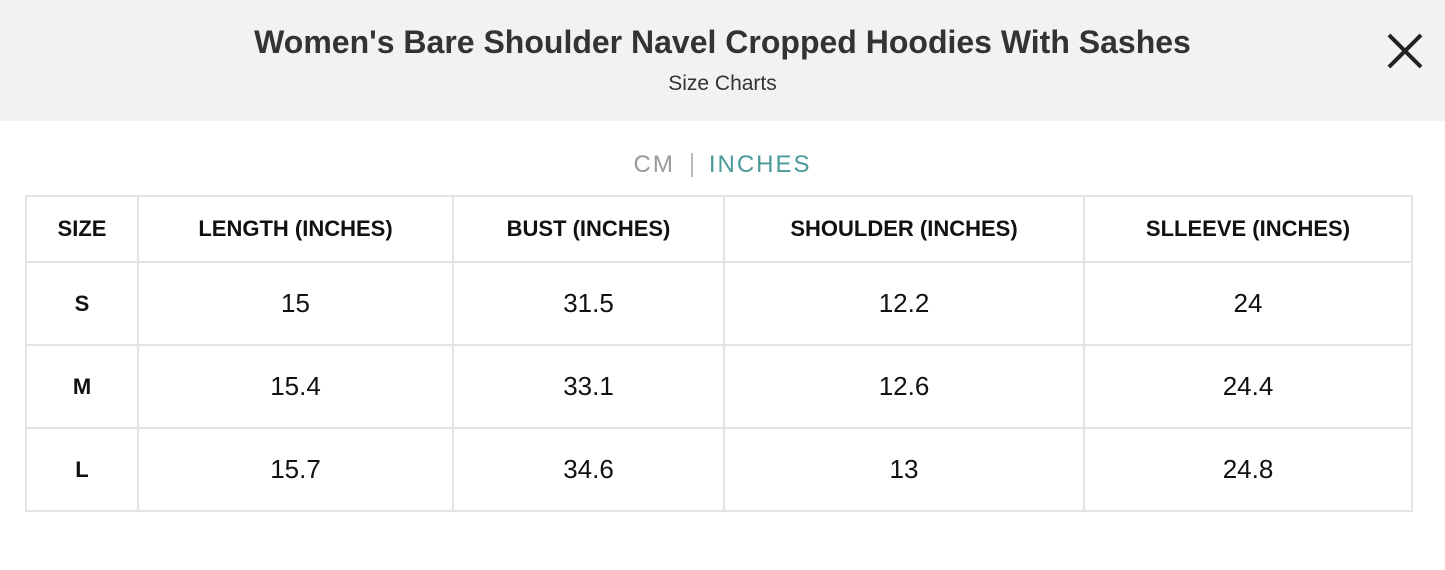 The width and height of the screenshot is (1445, 570). Describe the element at coordinates (1248, 229) in the screenshot. I see `column-header: SLLEEVE (INCHES)` at that location.